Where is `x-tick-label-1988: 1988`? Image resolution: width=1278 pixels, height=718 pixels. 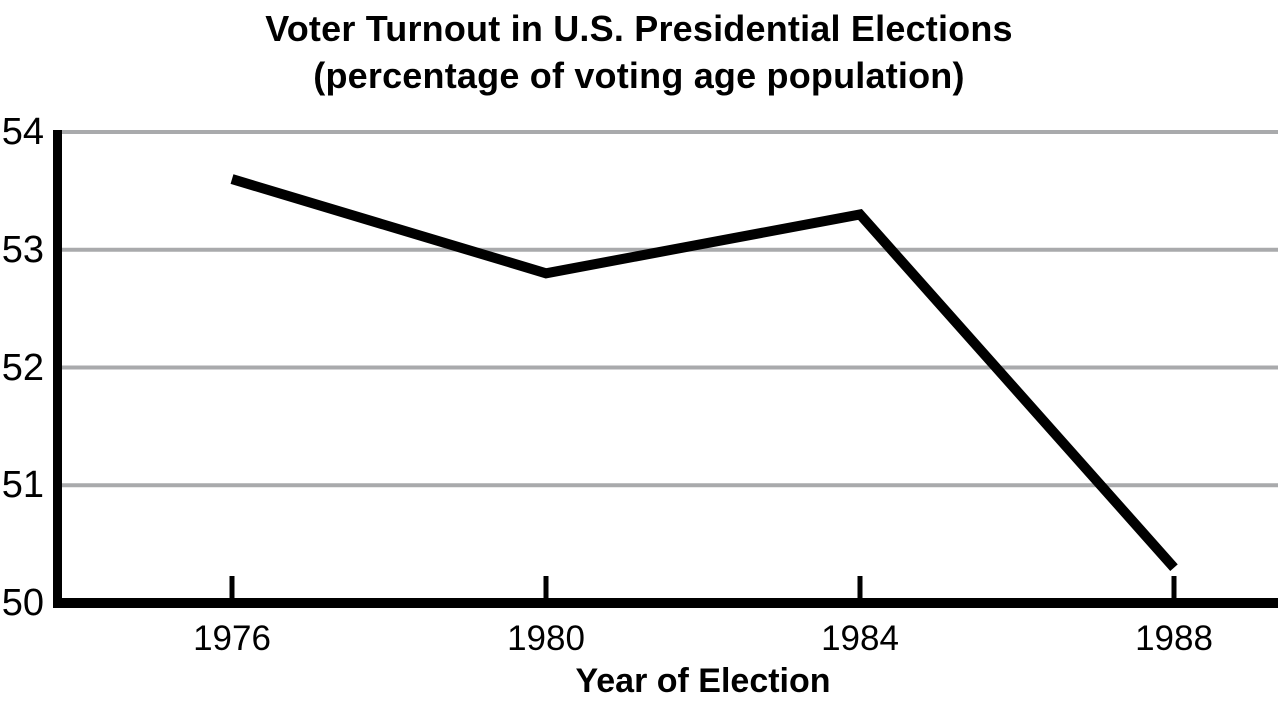
x-tick-label-1988: 1988 is located at coordinates (1174, 638).